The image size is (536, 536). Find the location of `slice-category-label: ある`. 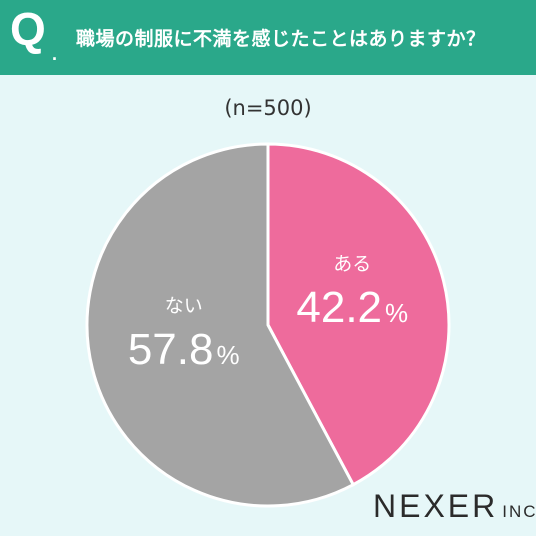

slice-category-label: ある is located at coordinates (352, 264).